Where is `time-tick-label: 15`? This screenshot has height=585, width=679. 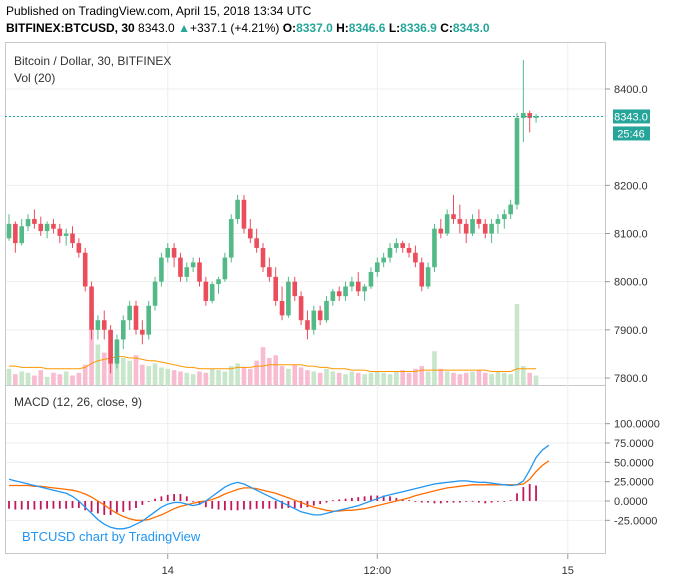 time-tick-label: 15 is located at coordinates (568, 571).